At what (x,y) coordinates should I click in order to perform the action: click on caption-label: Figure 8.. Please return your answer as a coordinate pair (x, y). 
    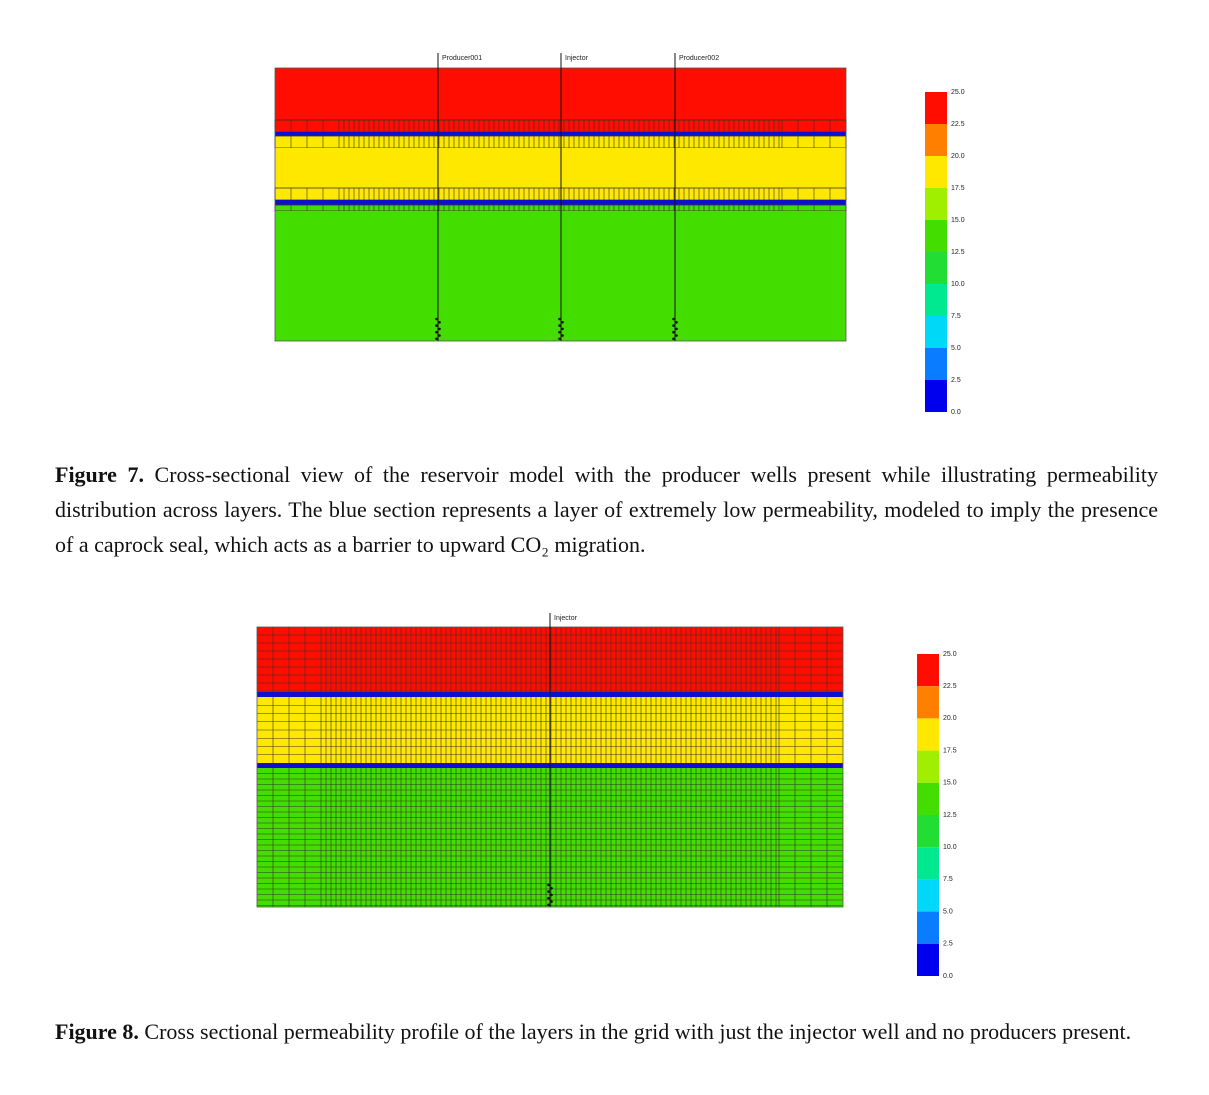
    Looking at the image, I should click on (97, 1031).